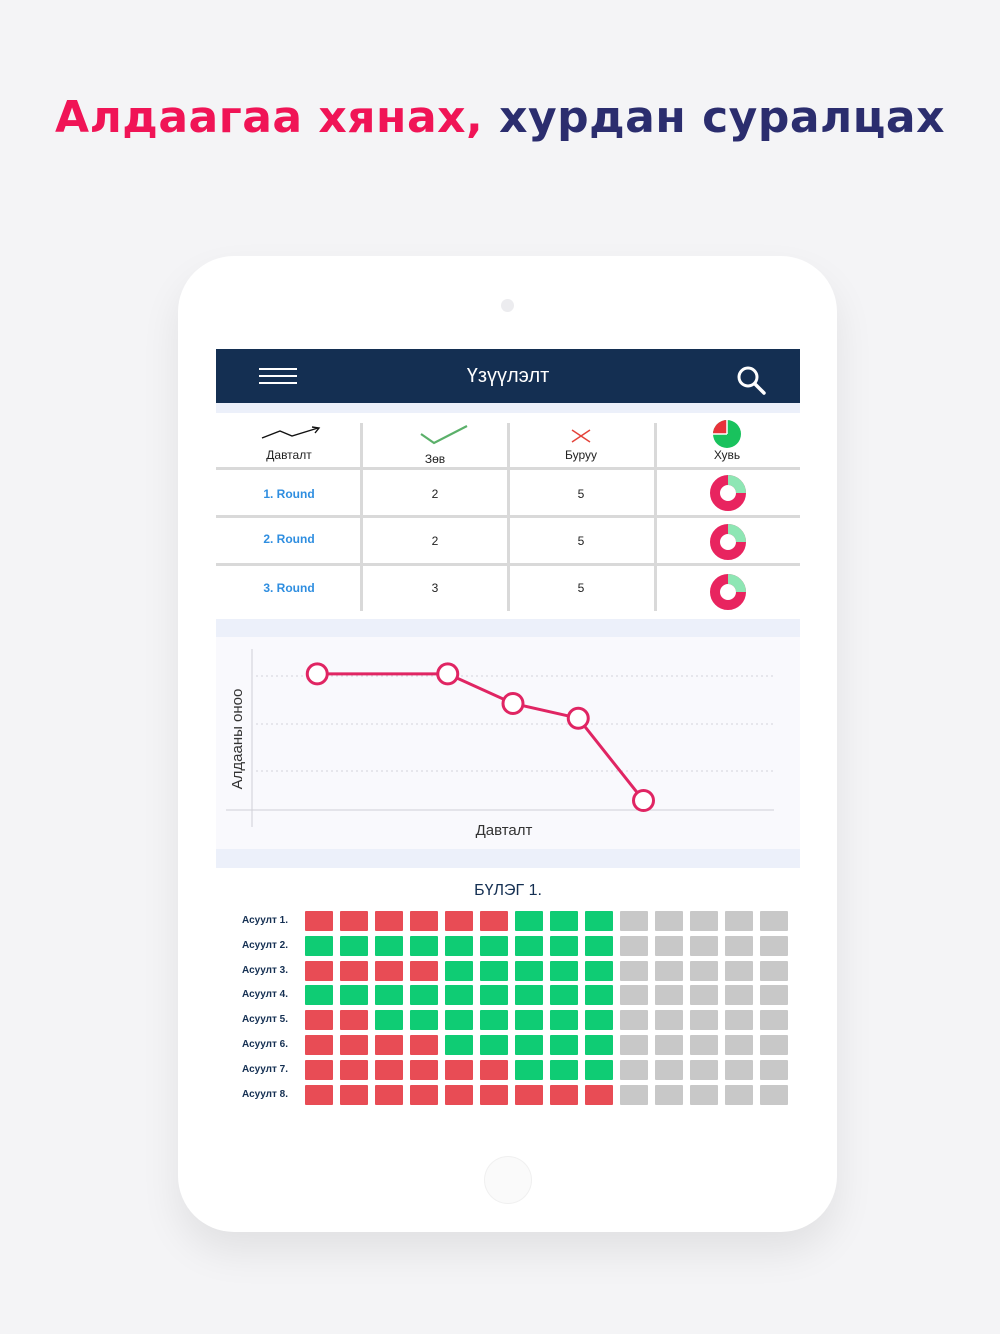 The image size is (1000, 1334). Describe the element at coordinates (507, 305) in the screenshot. I see `camera-icon` at that location.